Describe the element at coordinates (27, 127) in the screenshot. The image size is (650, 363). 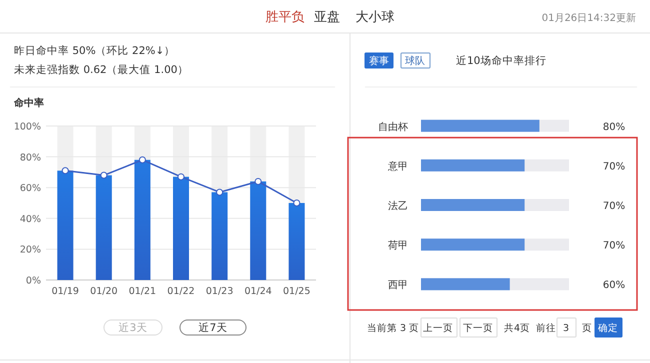
I see `y-tick-label: 100%` at that location.